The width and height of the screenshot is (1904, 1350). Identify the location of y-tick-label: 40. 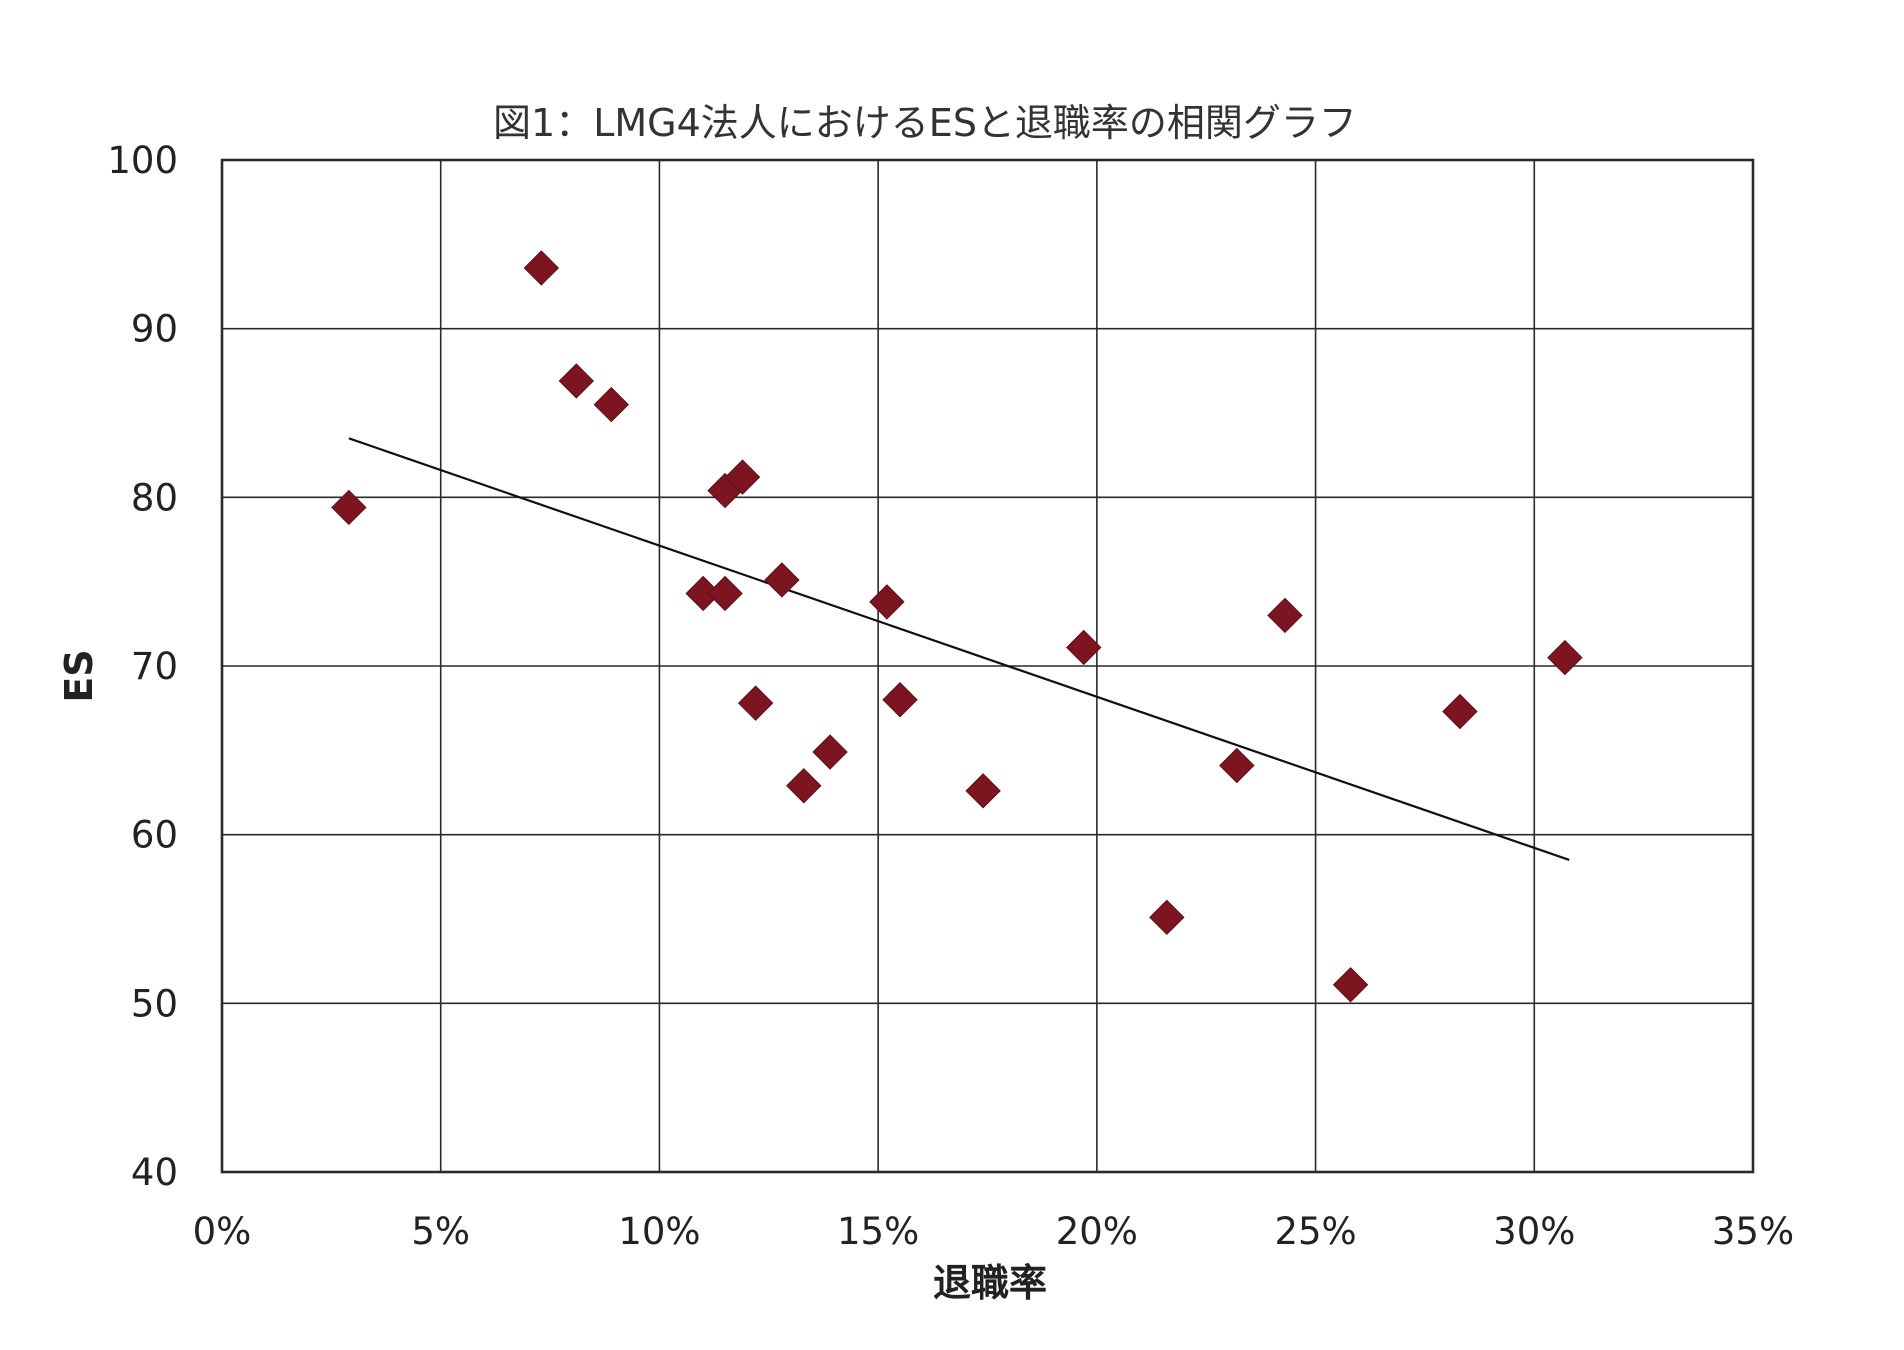
(154, 1172).